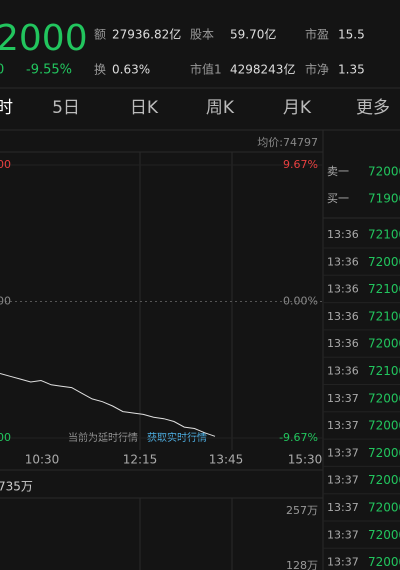 The width and height of the screenshot is (400, 570). I want to click on volume-tick: 257万, so click(302, 510).